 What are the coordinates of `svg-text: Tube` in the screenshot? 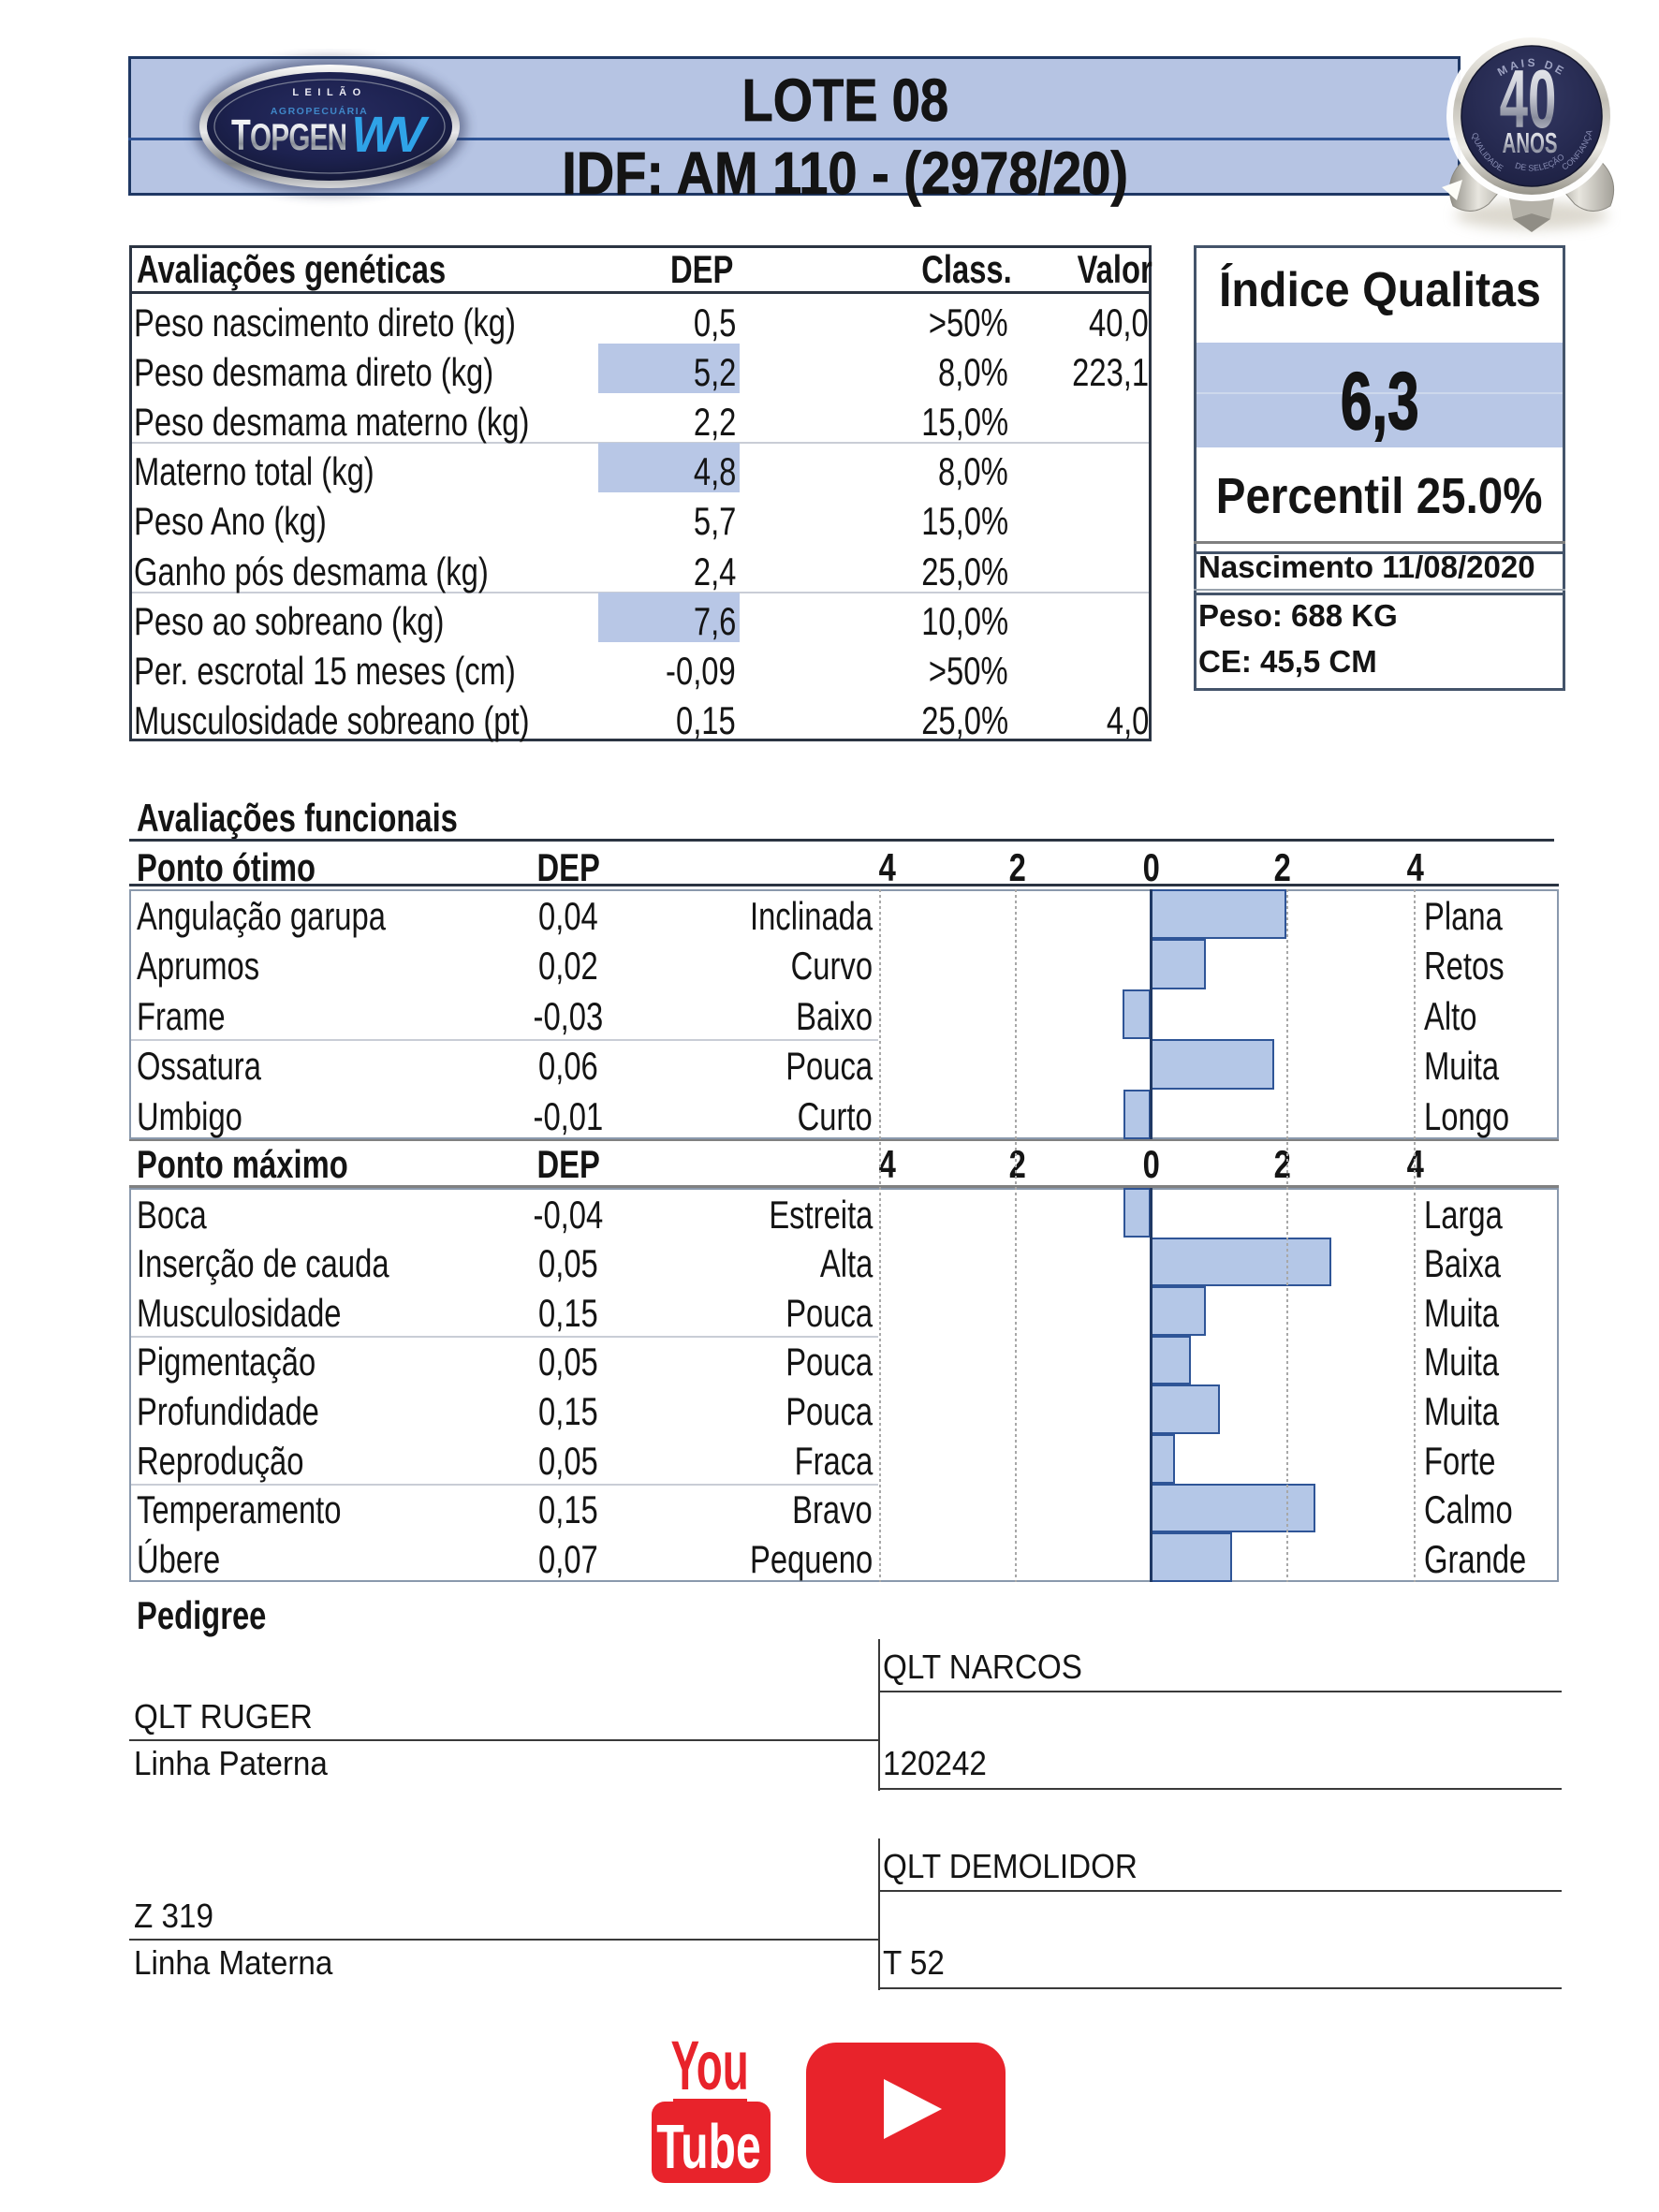 It's located at (708, 2147).